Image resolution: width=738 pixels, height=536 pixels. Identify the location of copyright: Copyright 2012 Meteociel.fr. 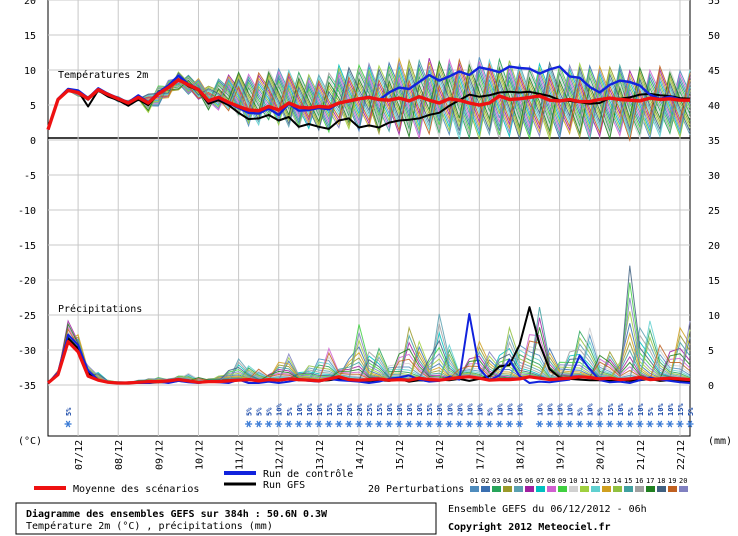
(529, 527).